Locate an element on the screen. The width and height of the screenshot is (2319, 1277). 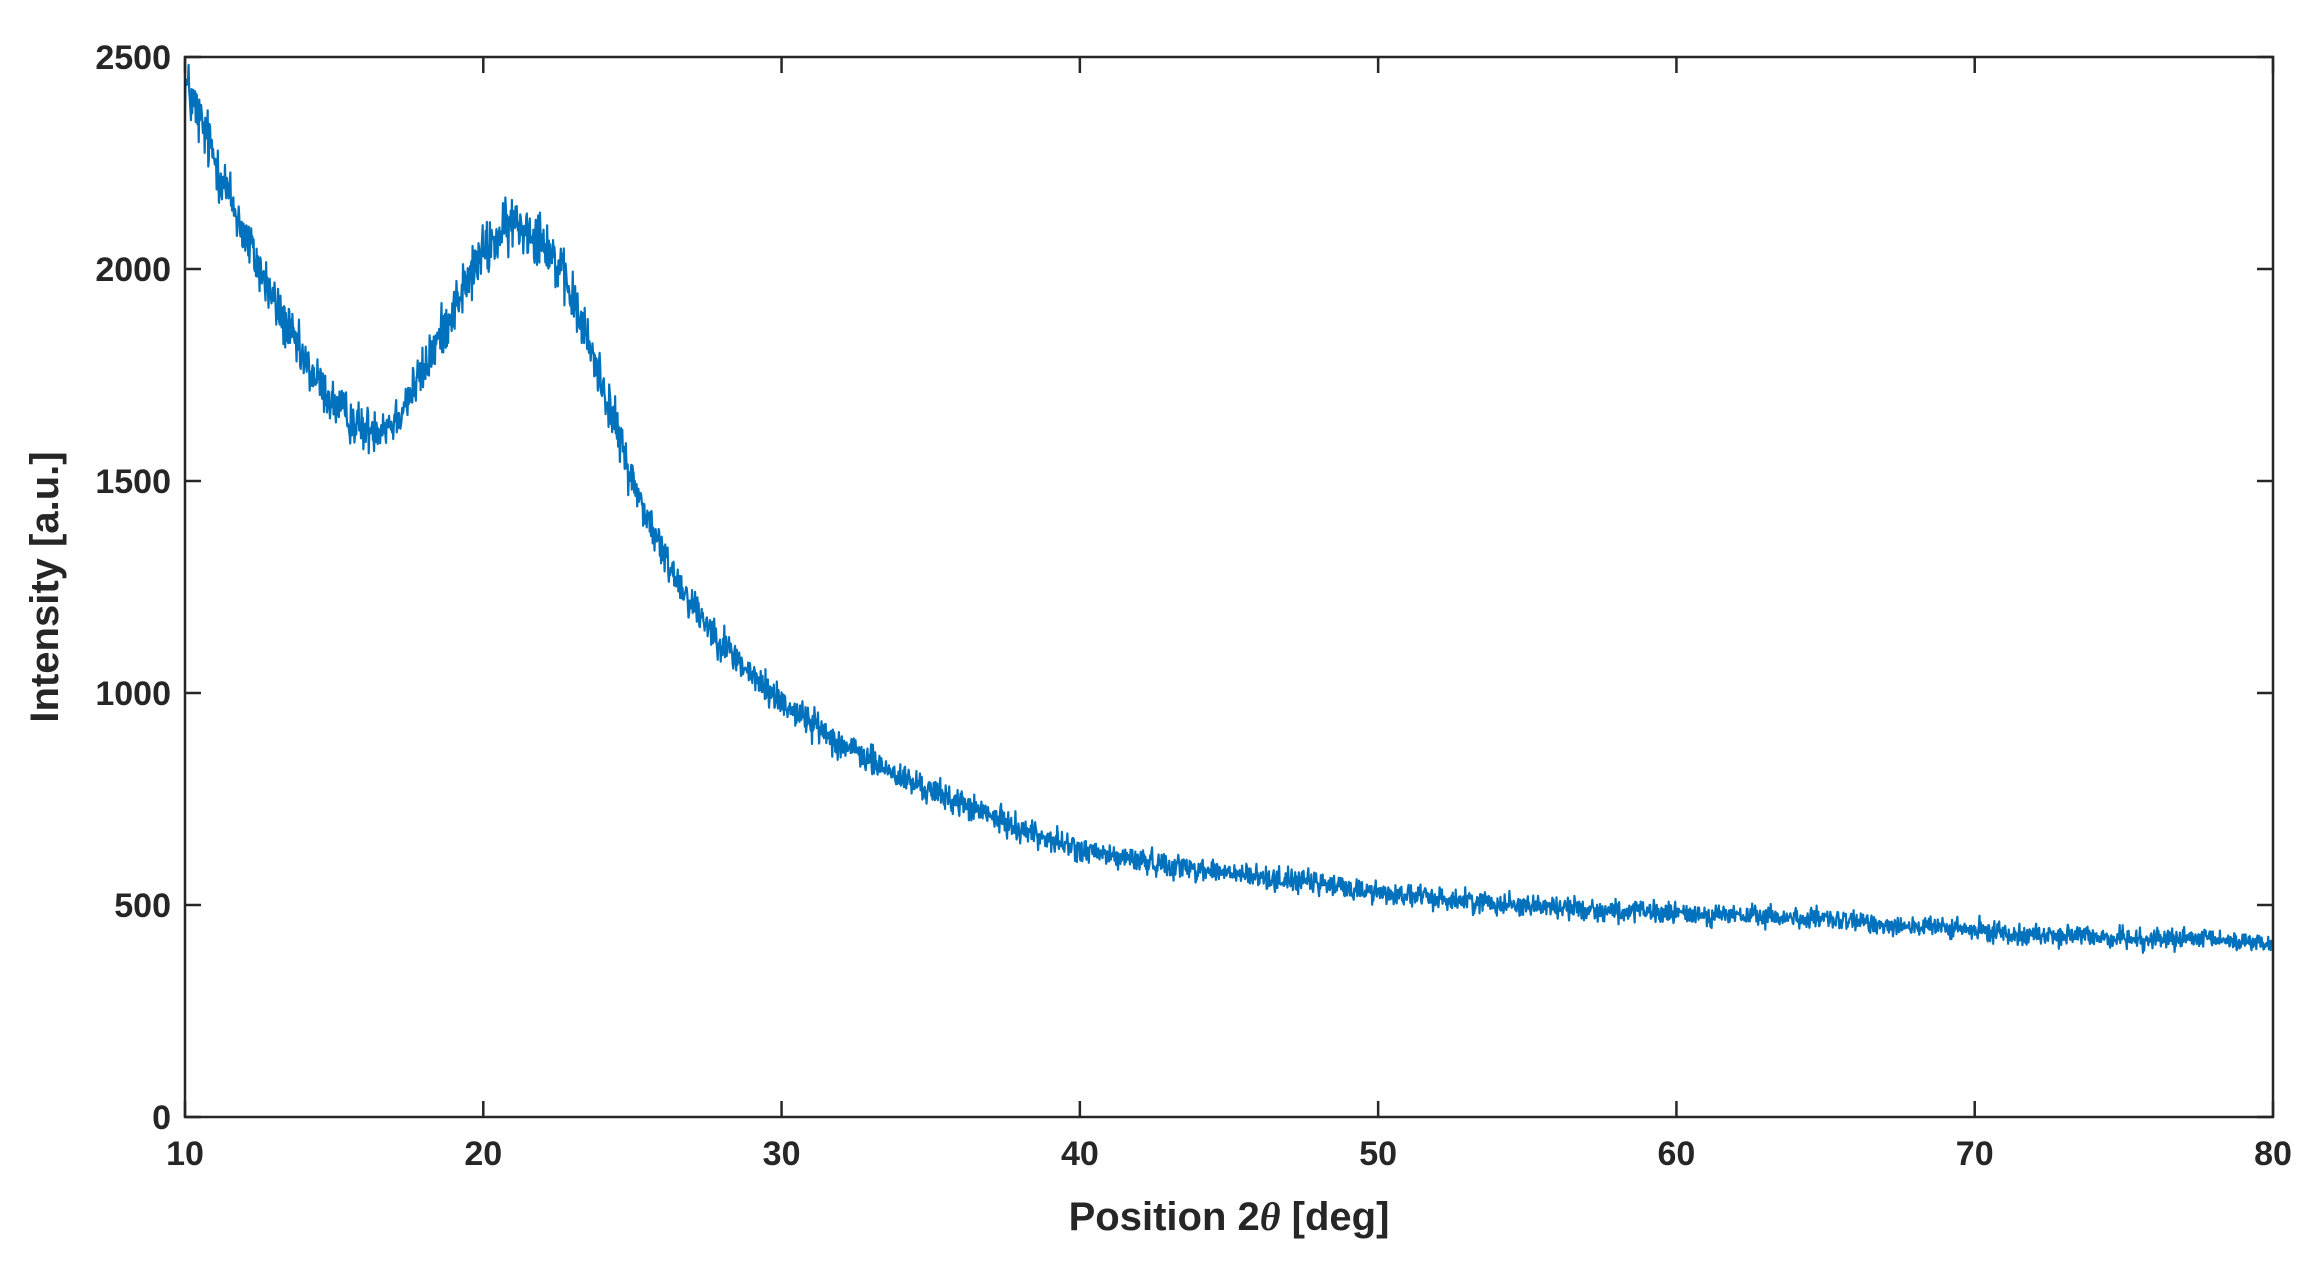
y-tick-label: 0 is located at coordinates (161, 1118).